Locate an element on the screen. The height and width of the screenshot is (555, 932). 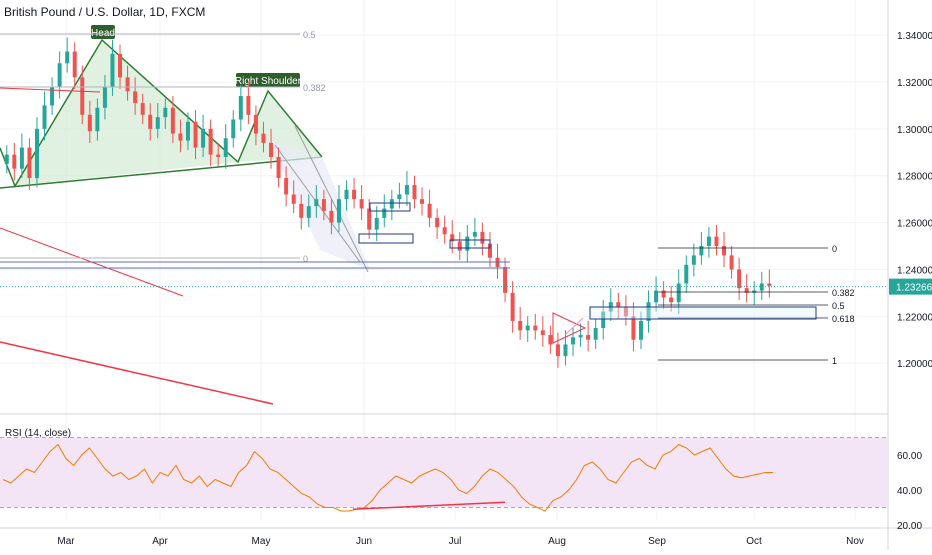
fib-left-label-2: 0 is located at coordinates (305, 259).